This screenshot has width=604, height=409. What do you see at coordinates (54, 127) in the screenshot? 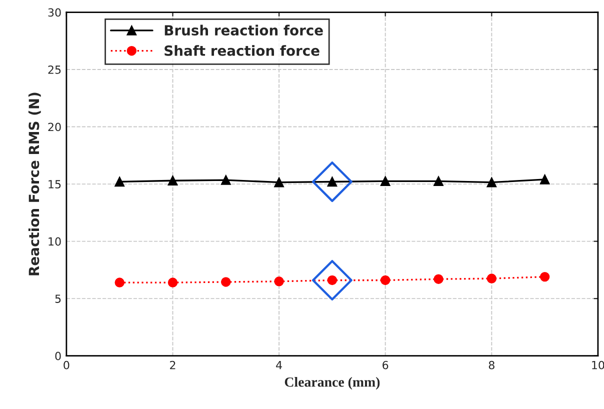
I see `y-tick-label: 20` at bounding box center [54, 127].